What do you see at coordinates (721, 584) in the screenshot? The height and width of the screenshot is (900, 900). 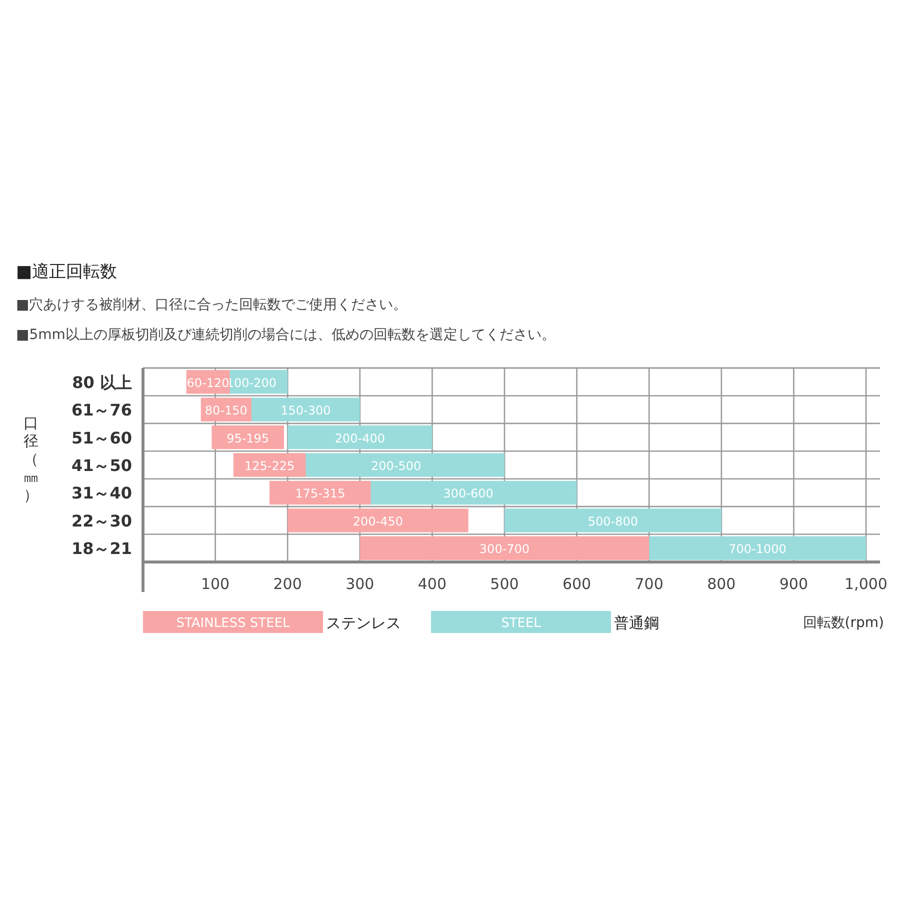 I see `x-tick-label: 800` at bounding box center [721, 584].